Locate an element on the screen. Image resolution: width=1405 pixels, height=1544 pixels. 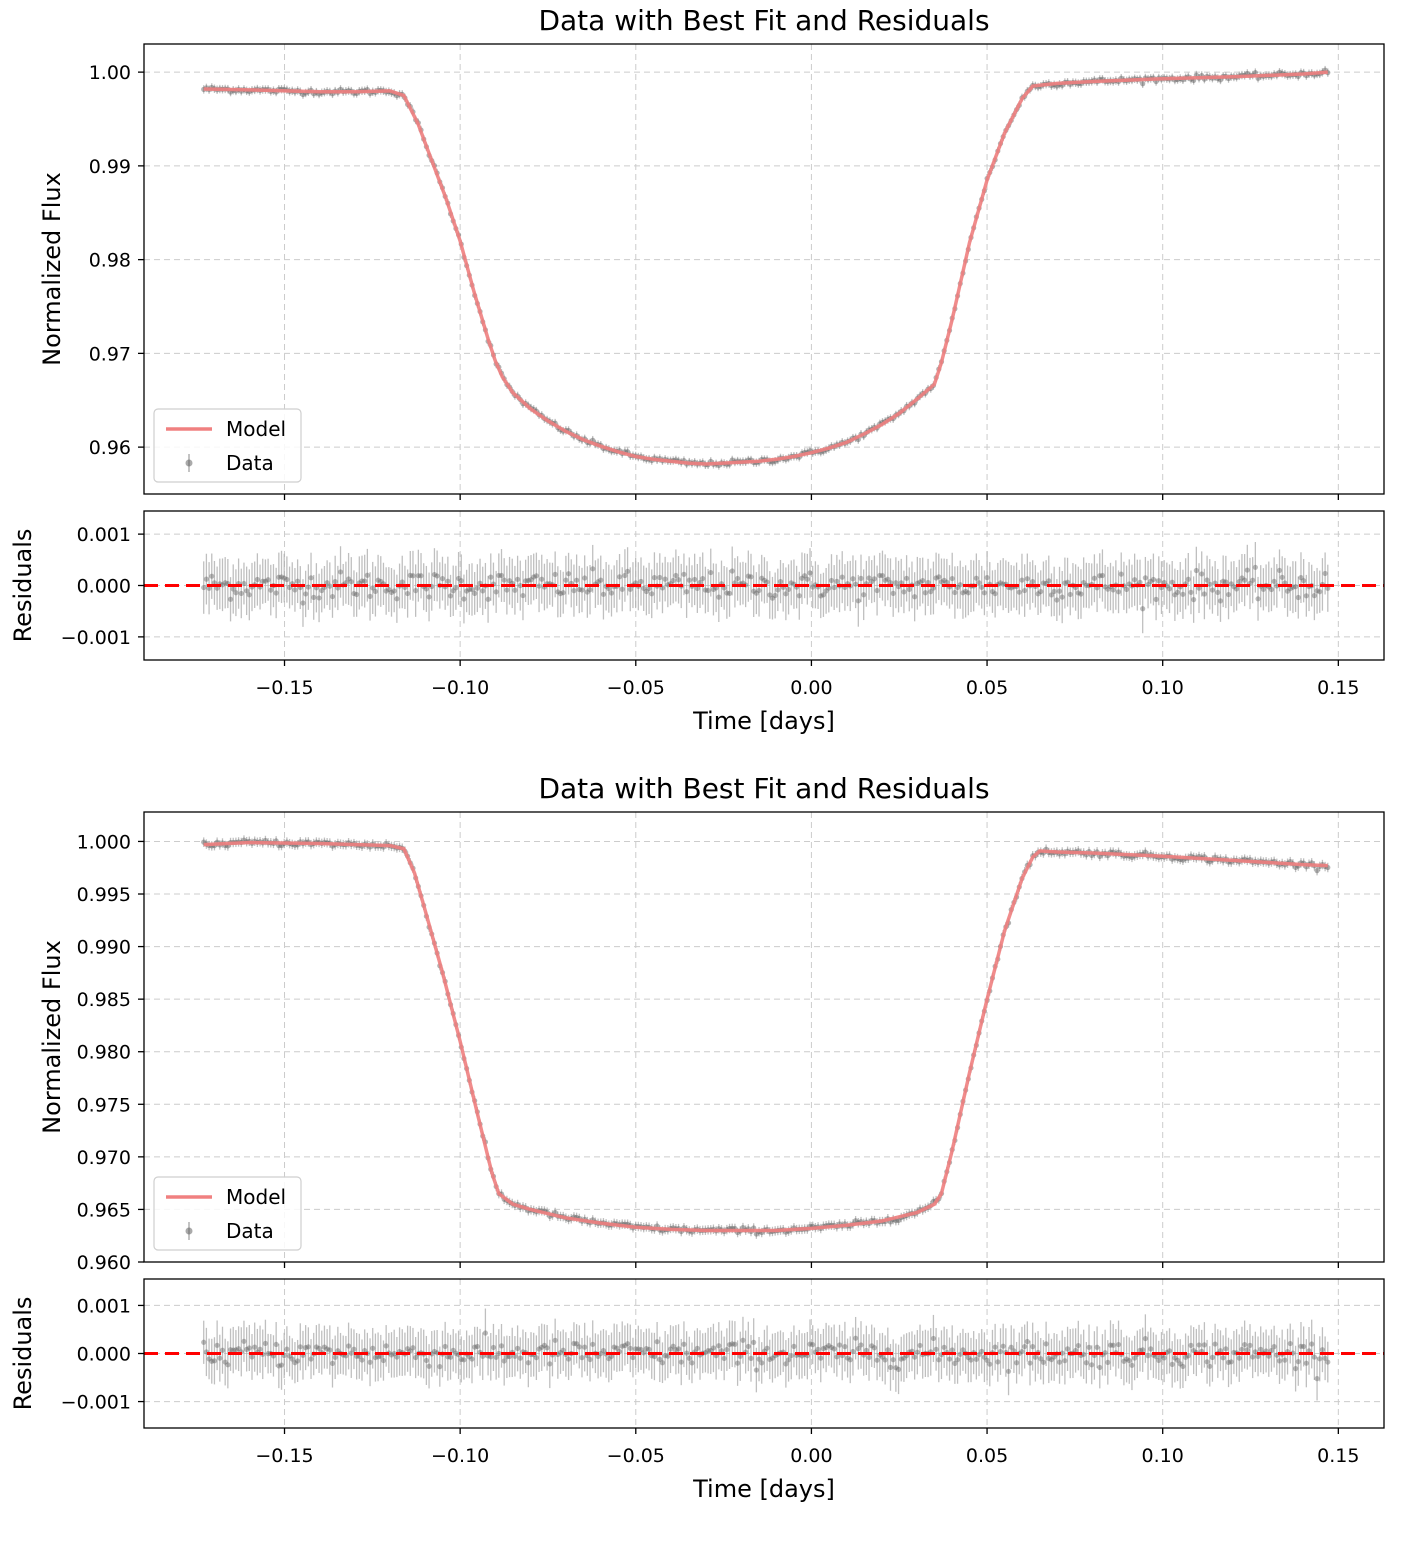
x-tick-label: 0.05 is located at coordinates (987, 1456).